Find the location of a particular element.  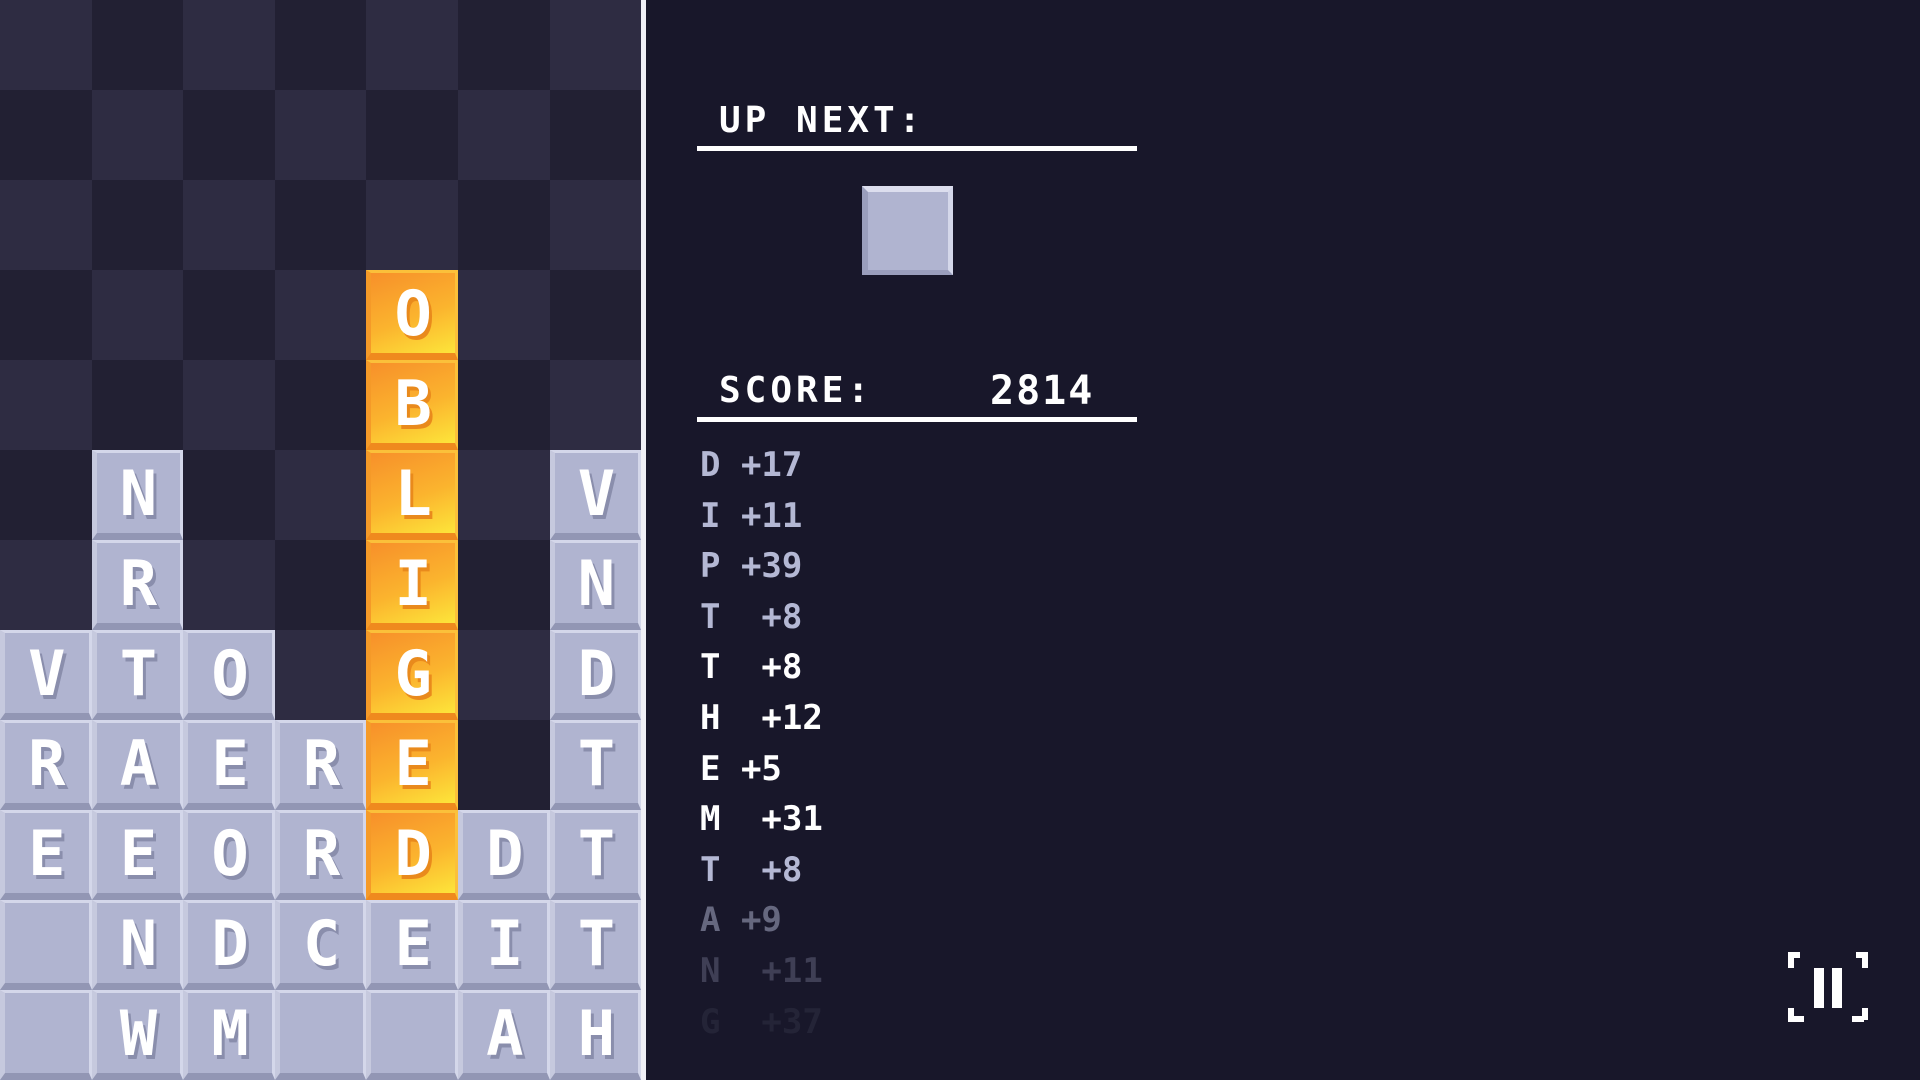

highlighted-letter-tile: I is located at coordinates (412, 585).